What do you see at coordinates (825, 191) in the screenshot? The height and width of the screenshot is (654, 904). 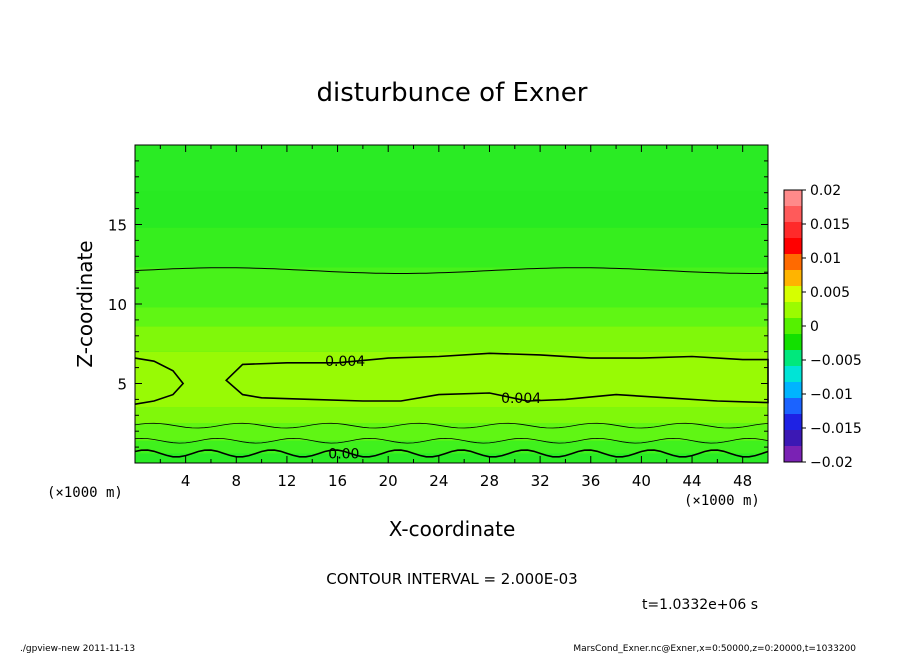 I see `colorbar-label: 0.02` at bounding box center [825, 191].